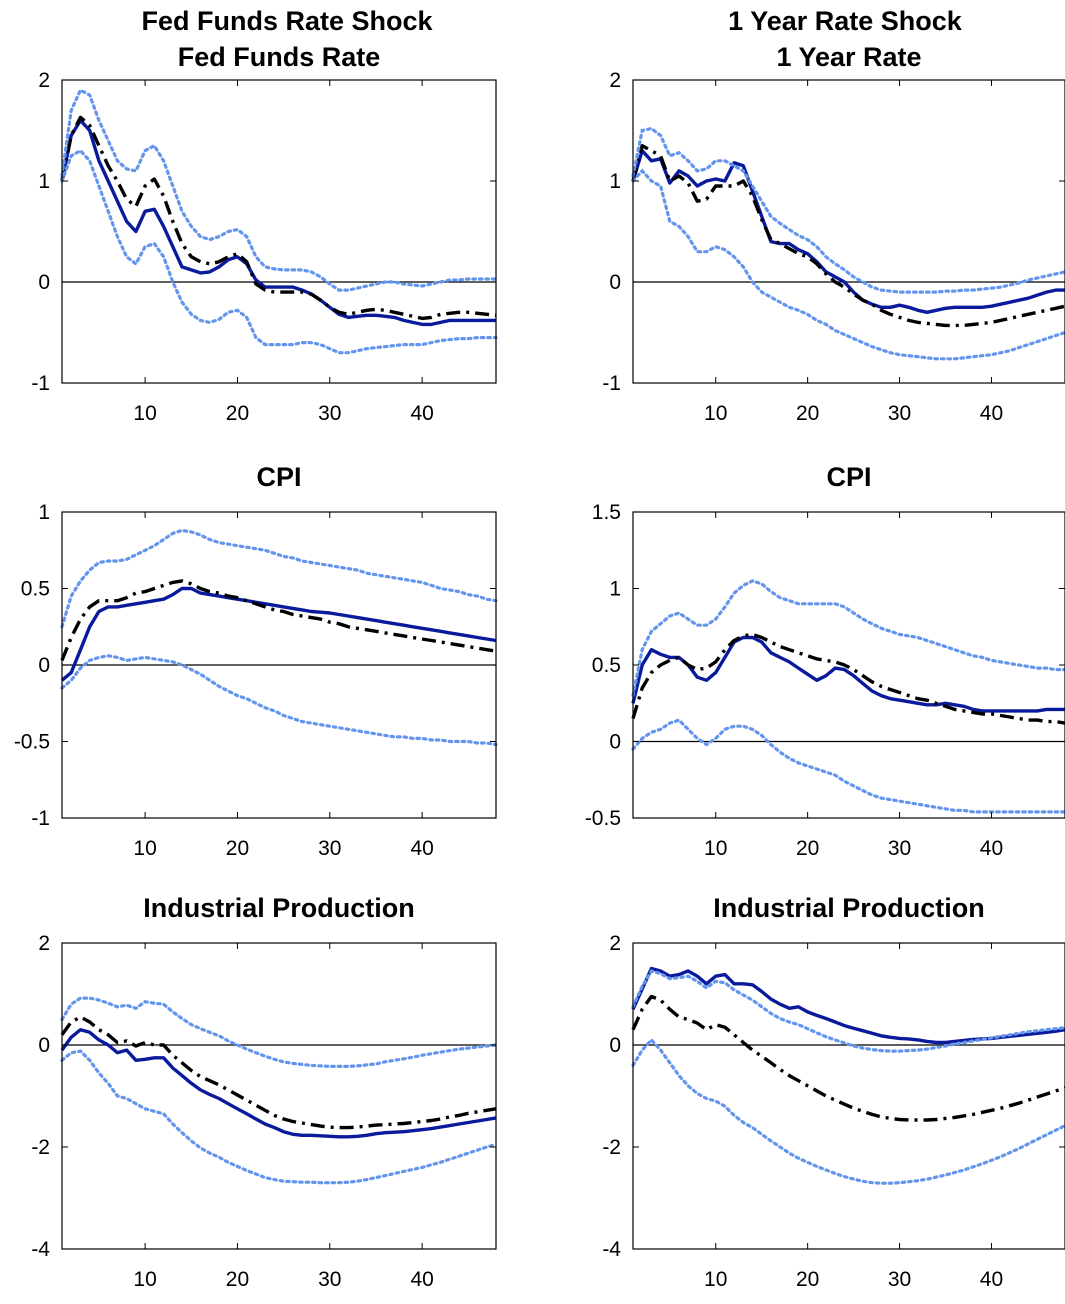 The height and width of the screenshot is (1304, 1065). Describe the element at coordinates (287, 21) in the screenshot. I see `column-title-left: Fed Funds Rate Shock` at that location.